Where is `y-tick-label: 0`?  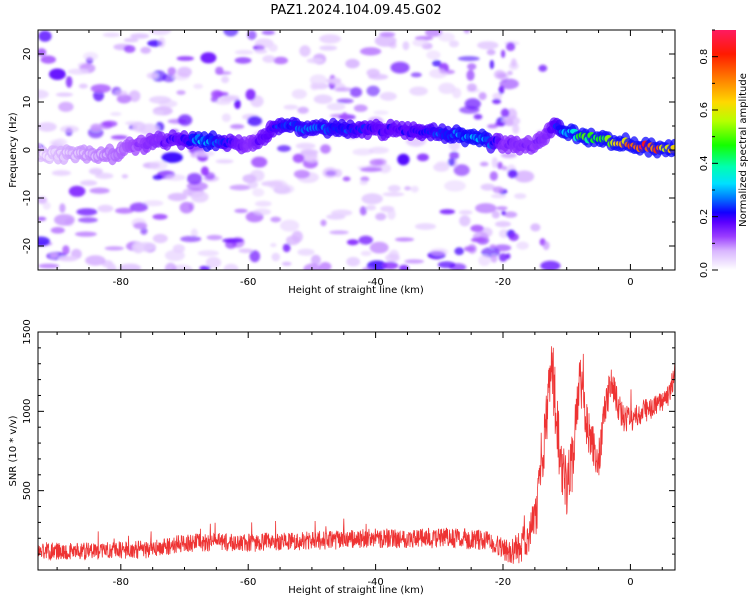 y-tick-label: 0 is located at coordinates (27, 150).